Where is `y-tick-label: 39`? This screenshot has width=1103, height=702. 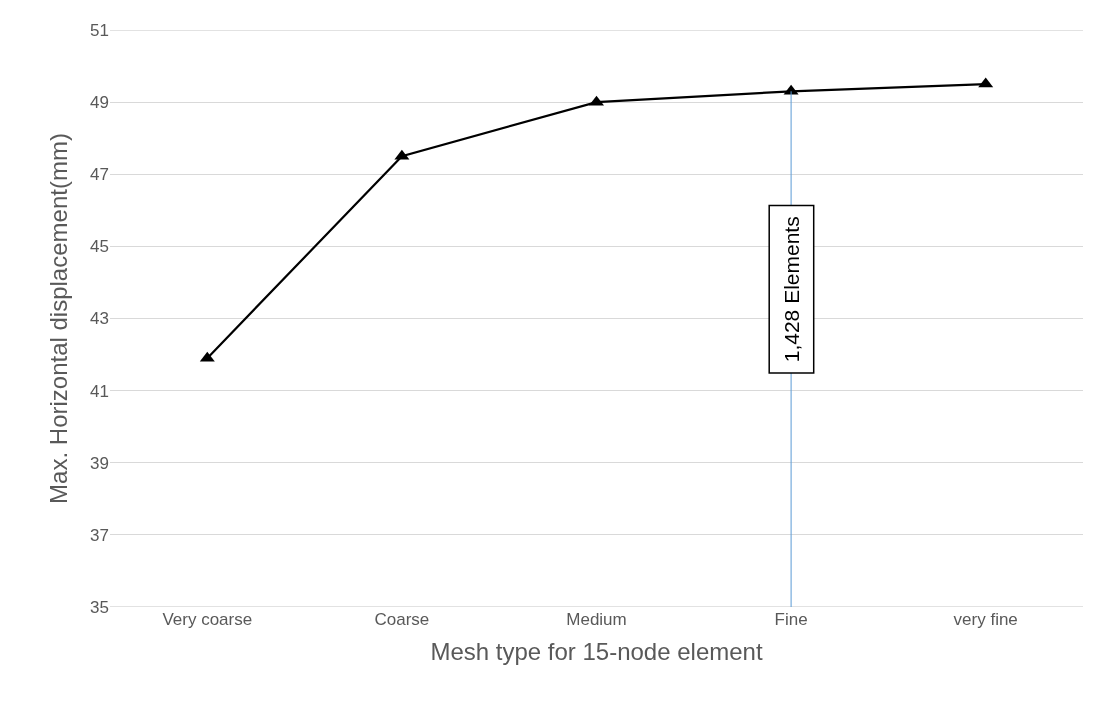 y-tick-label: 39 is located at coordinates (99, 463).